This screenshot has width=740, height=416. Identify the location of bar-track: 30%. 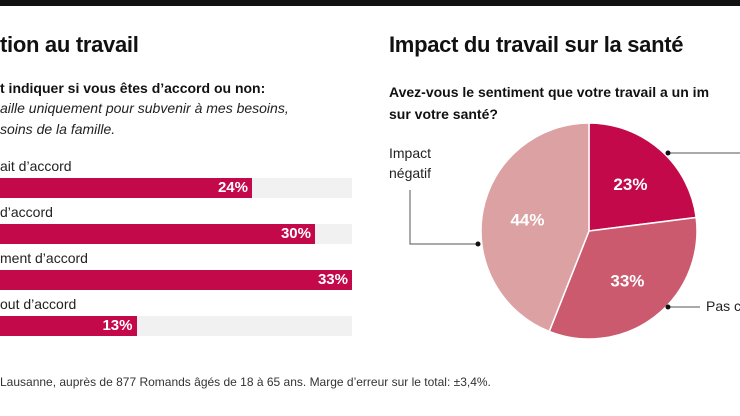
(176, 234).